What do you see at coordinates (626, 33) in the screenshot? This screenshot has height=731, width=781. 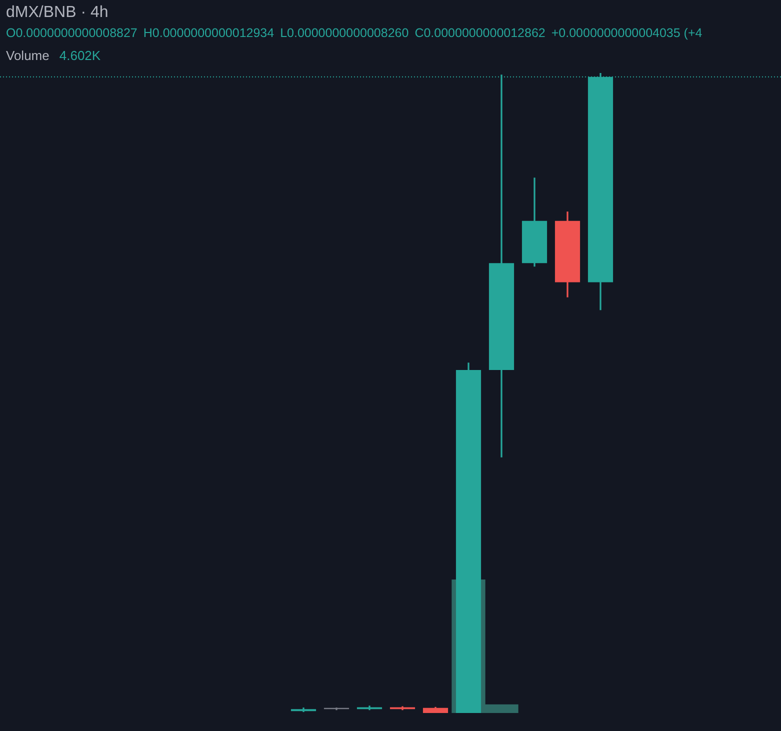 I see `text: +0.0000000000004035 (+4` at bounding box center [626, 33].